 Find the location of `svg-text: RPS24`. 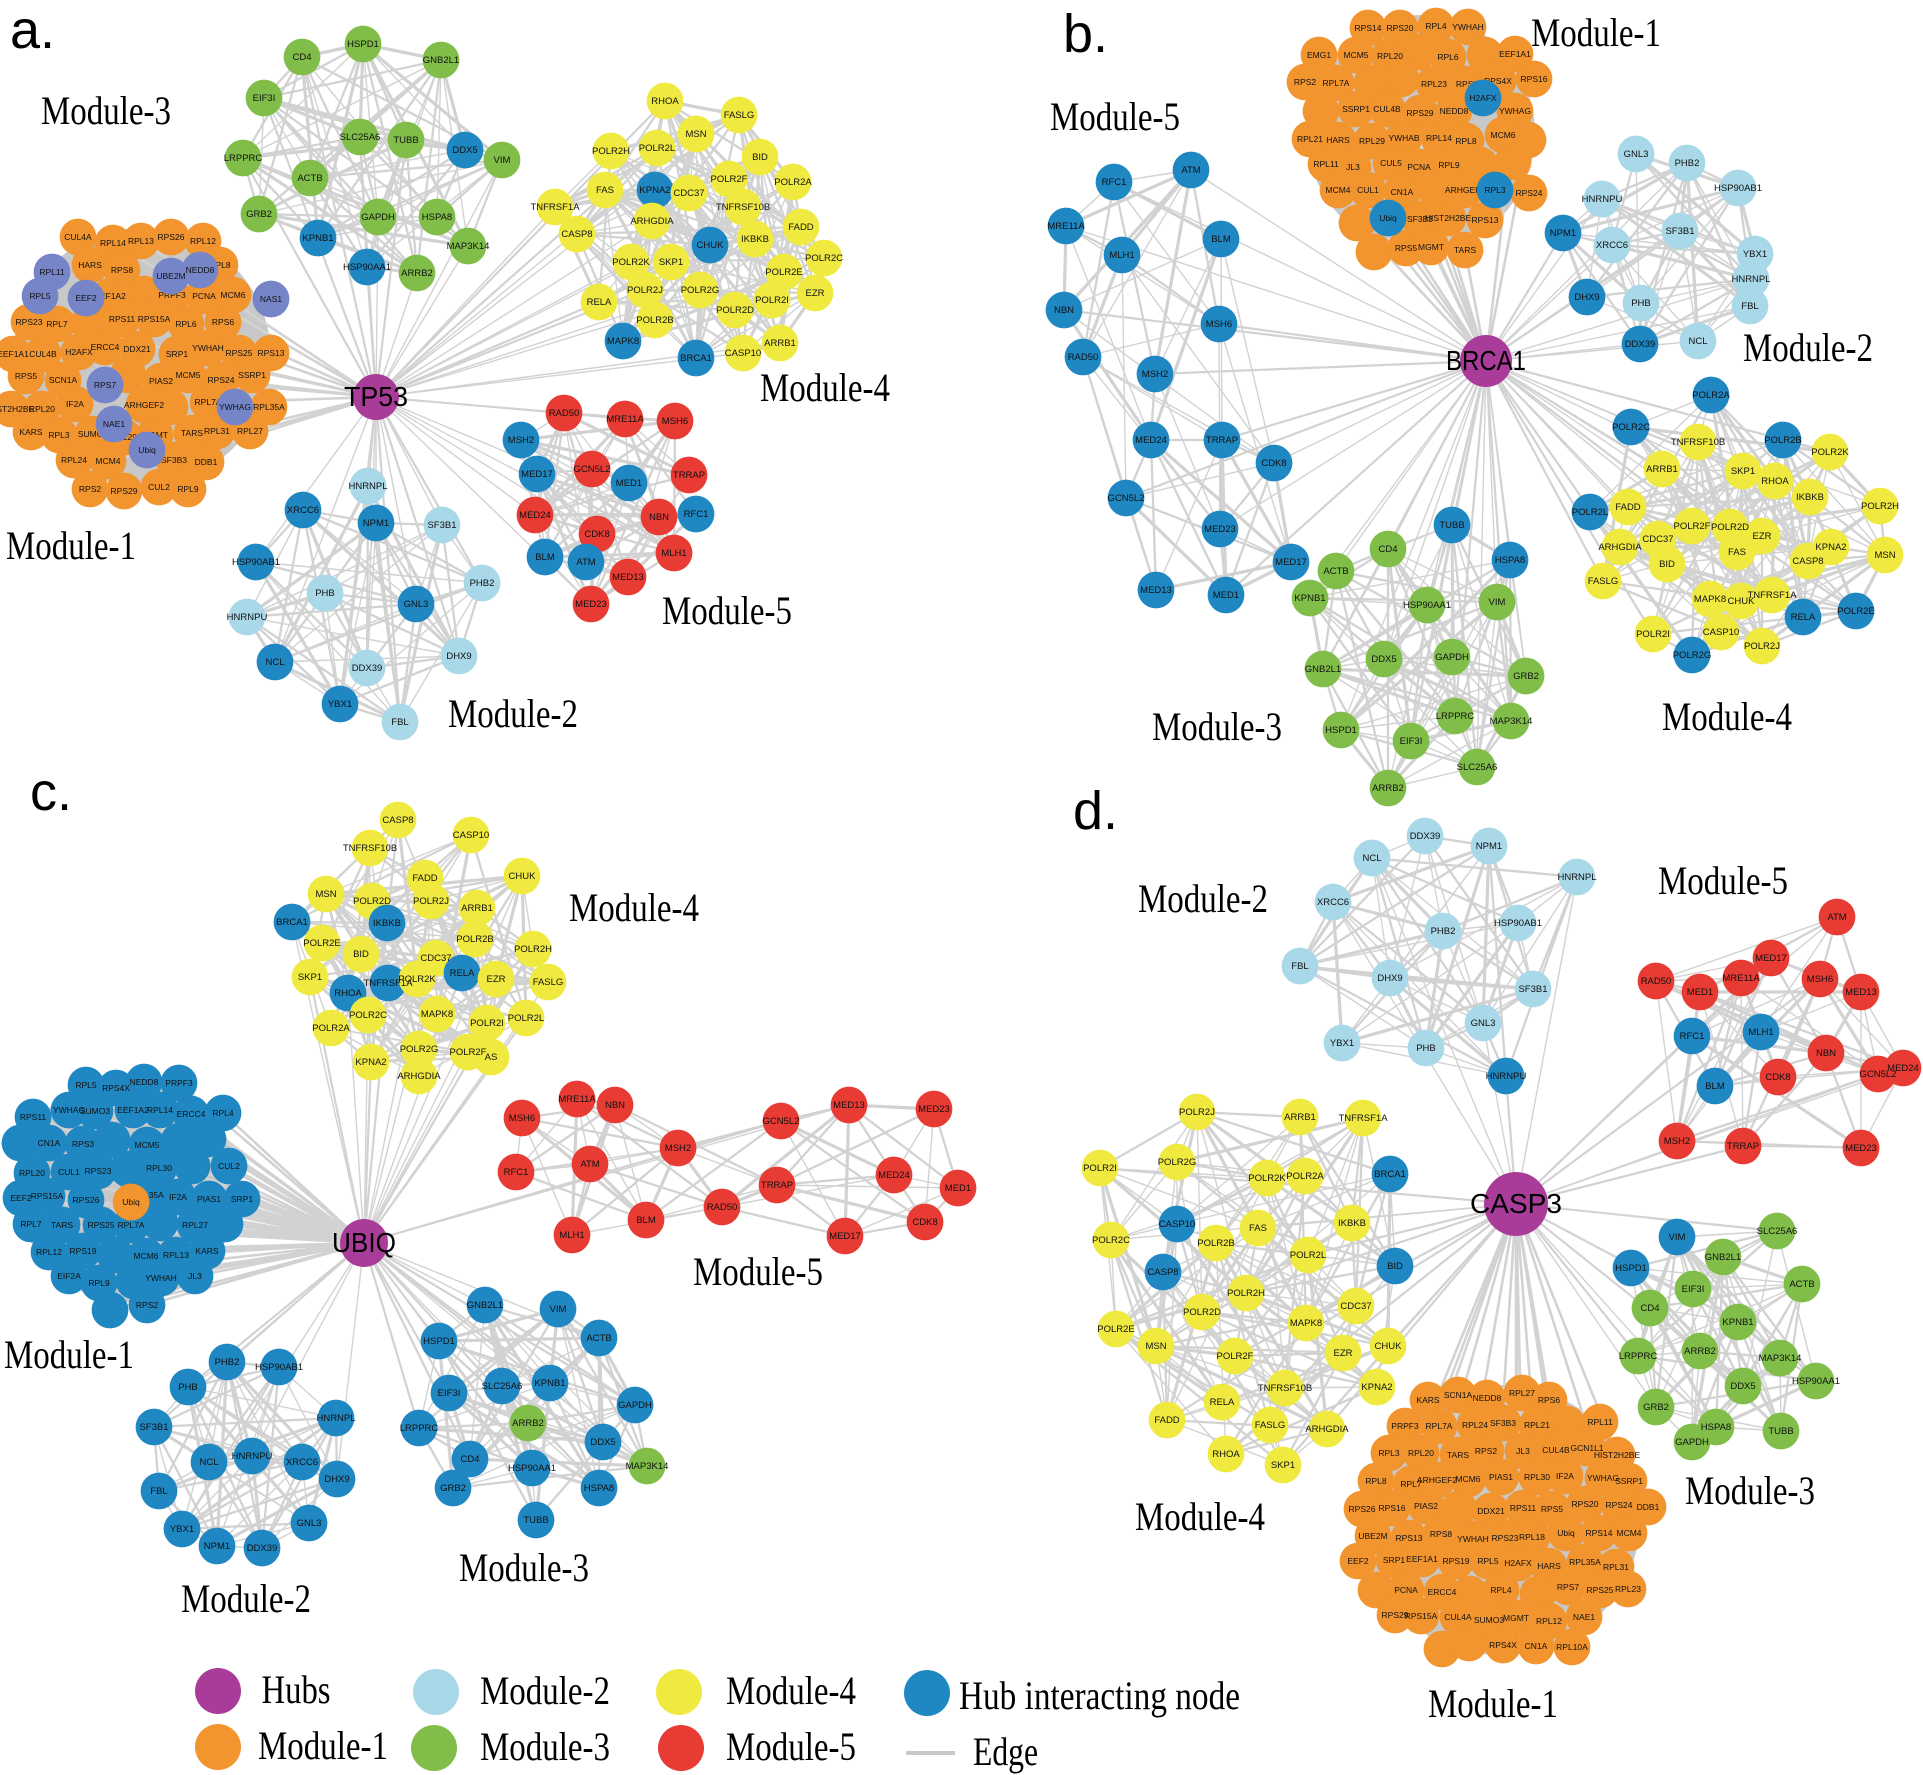

svg-text: RPS24 is located at coordinates (221, 380).